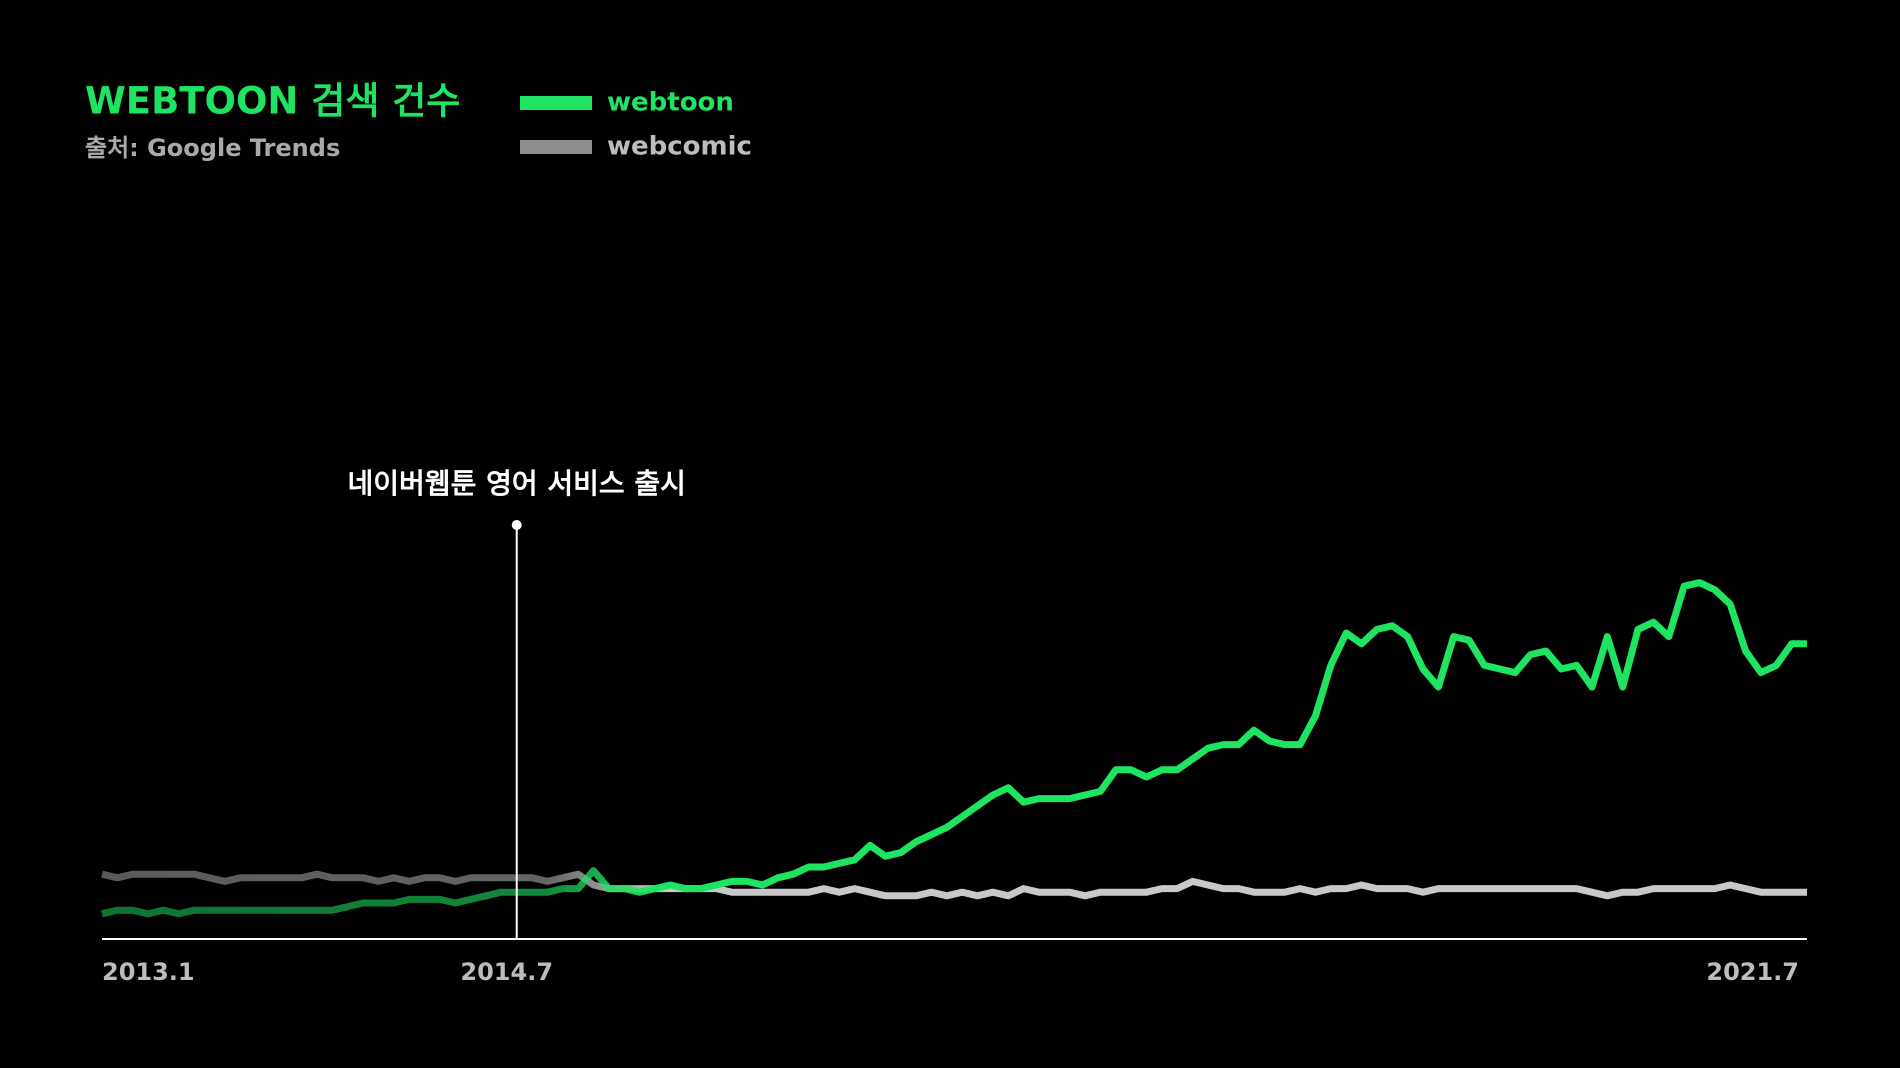  Describe the element at coordinates (212, 148) in the screenshot. I see `chart-subtitle: 출처: Google Trends` at that location.